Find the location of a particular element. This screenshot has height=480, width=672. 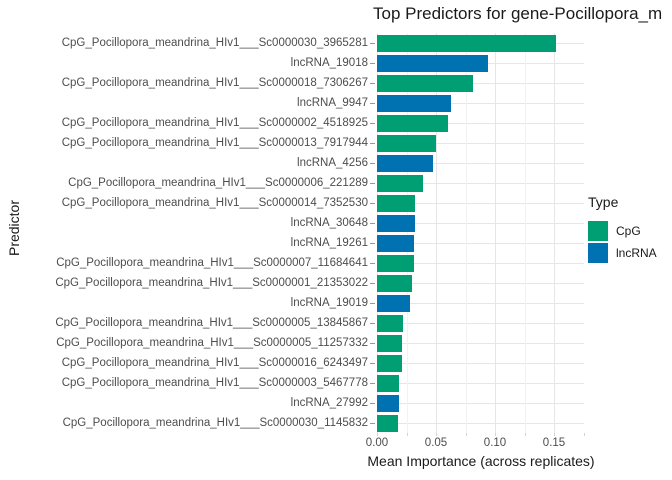

x-axis-label: 0.10 is located at coordinates (495, 443).